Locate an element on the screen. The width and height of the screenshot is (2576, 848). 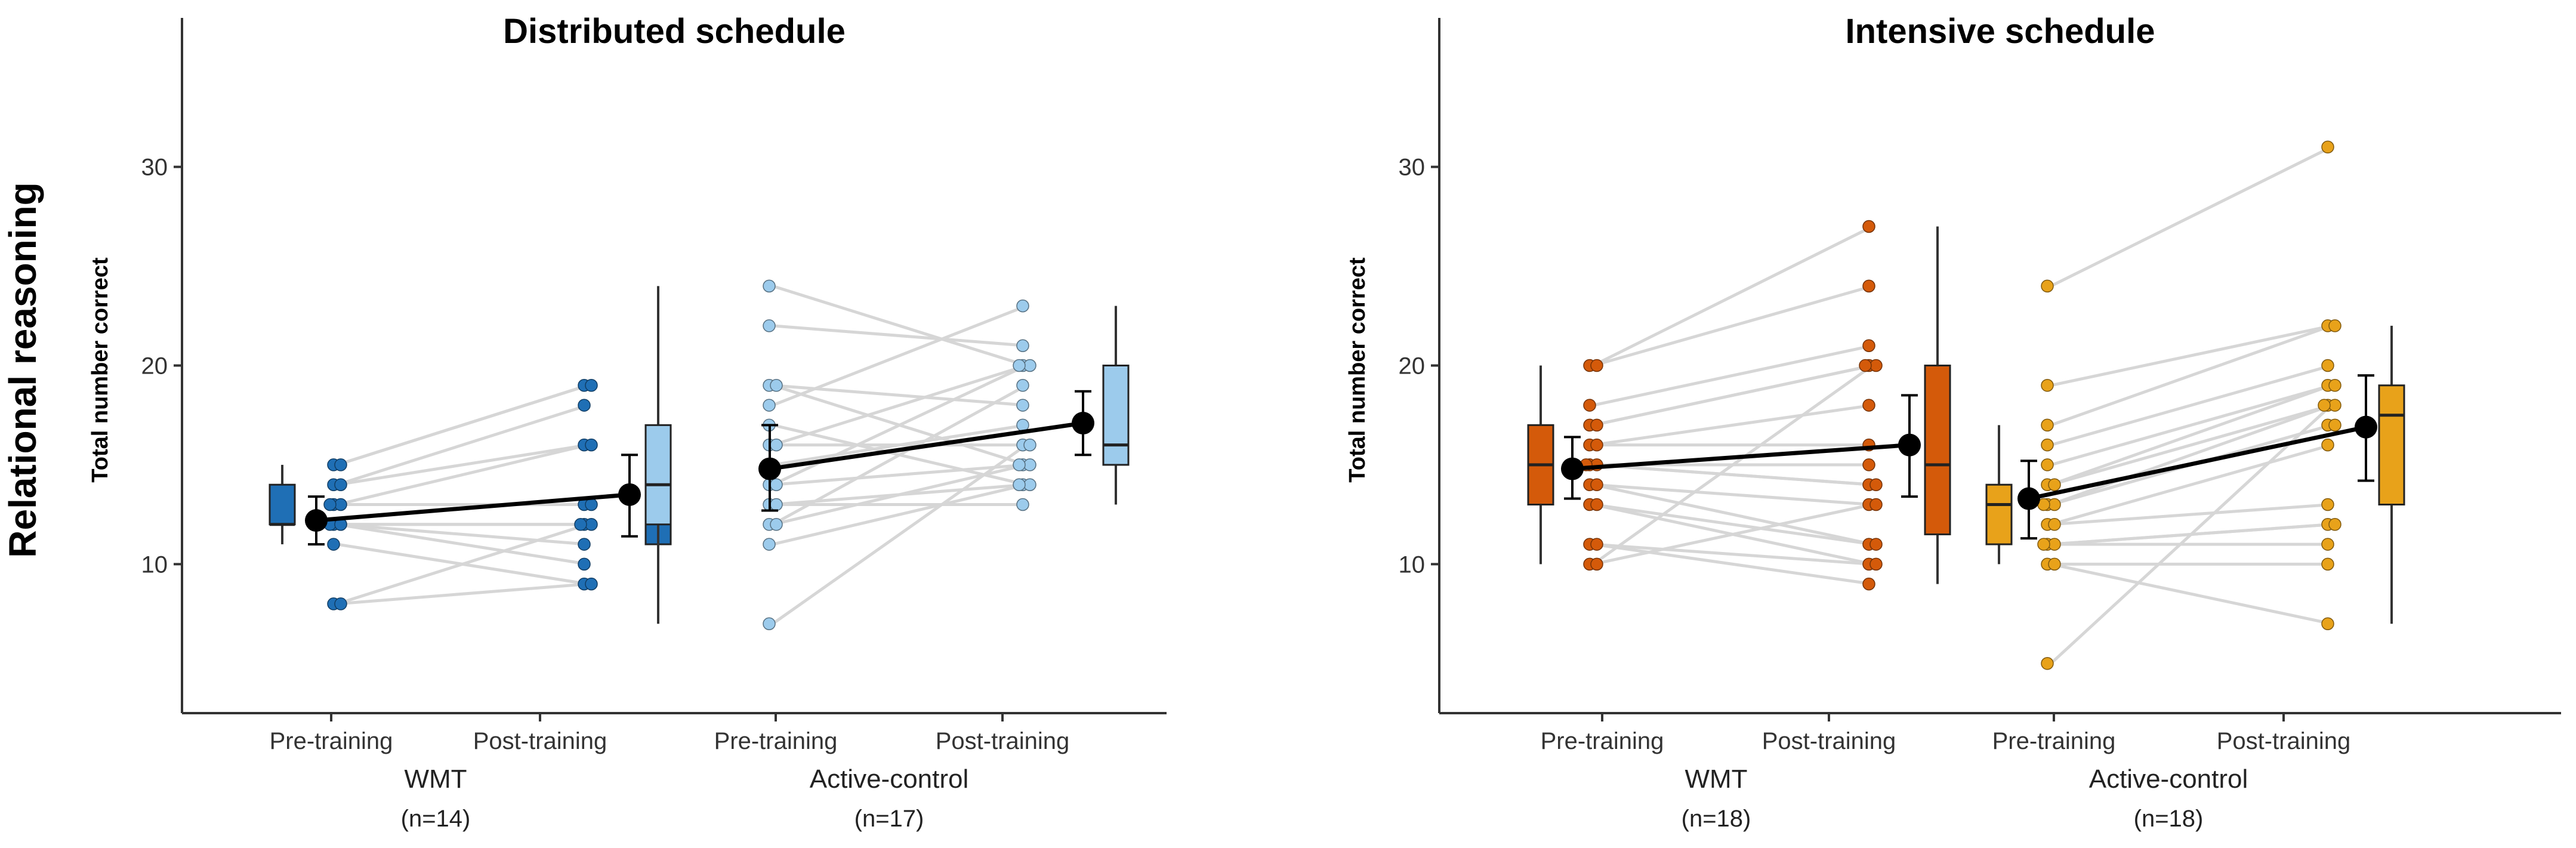
group-n-label: (n=17) is located at coordinates (889, 819).